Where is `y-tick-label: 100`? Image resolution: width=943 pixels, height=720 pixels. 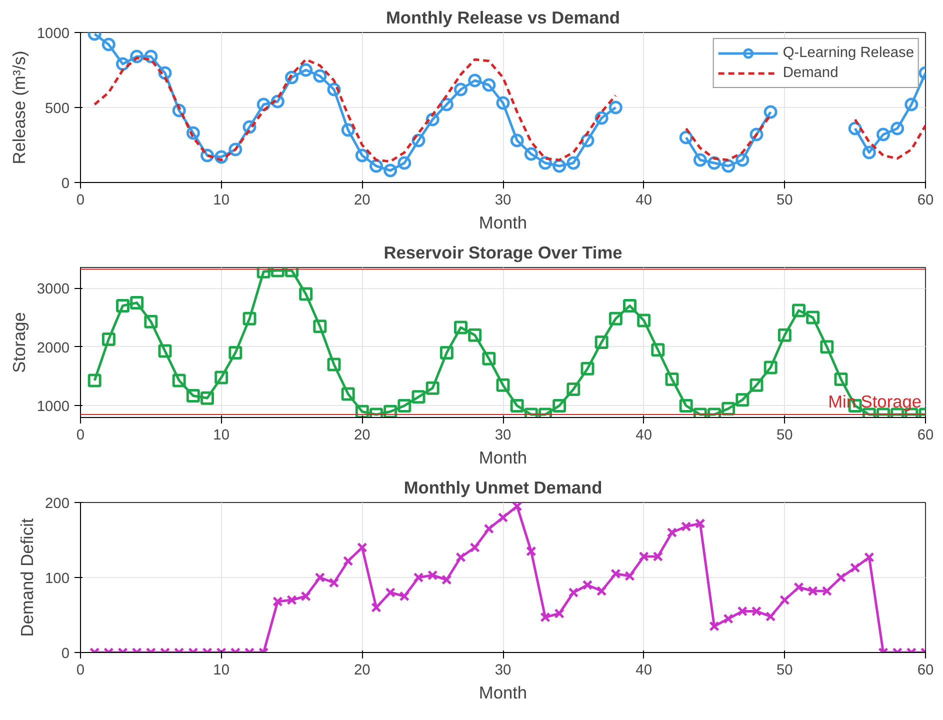 y-tick-label: 100 is located at coordinates (57, 579).